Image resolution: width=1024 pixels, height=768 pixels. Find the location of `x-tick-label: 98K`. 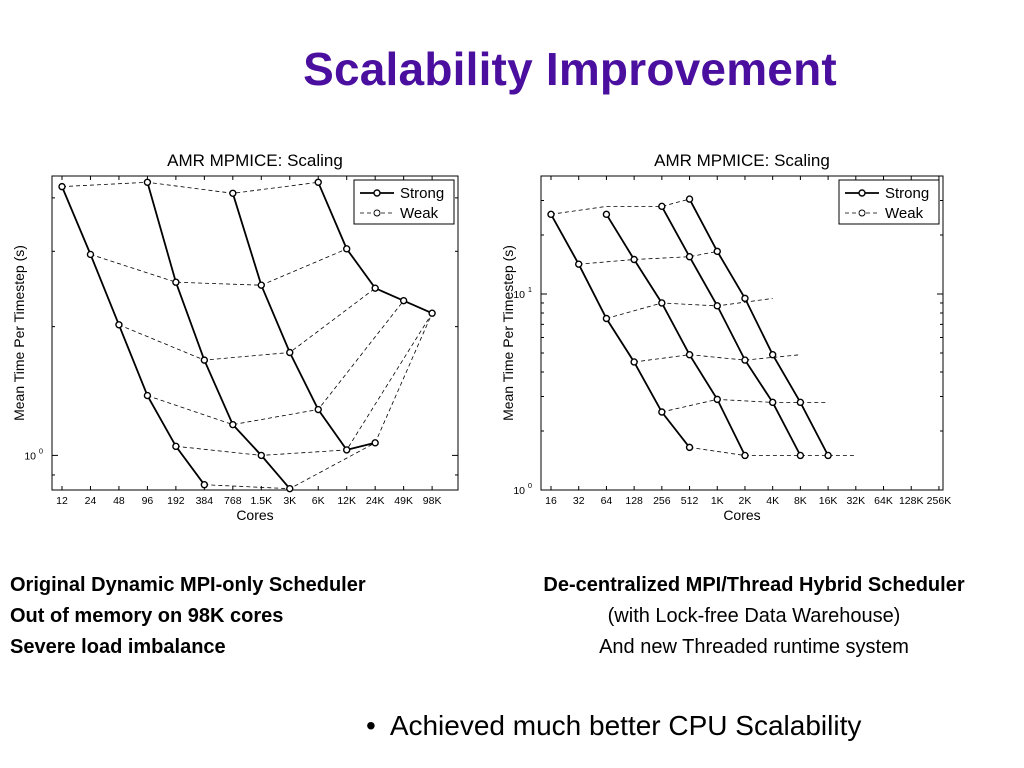

x-tick-label: 98K is located at coordinates (432, 501).